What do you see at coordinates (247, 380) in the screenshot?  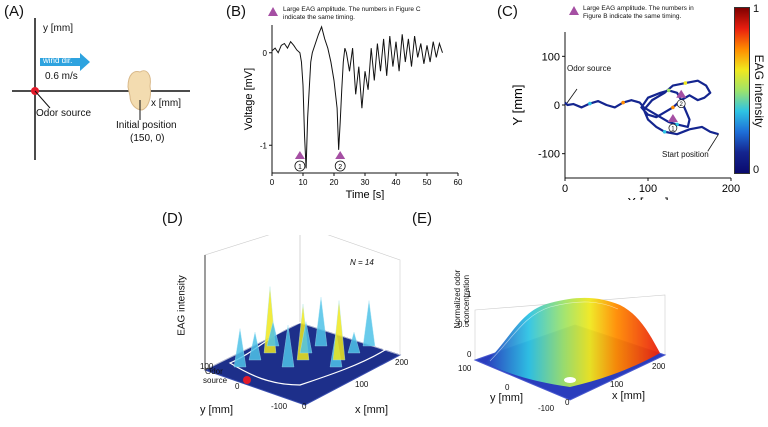 I see `d-odor-source-dot` at bounding box center [247, 380].